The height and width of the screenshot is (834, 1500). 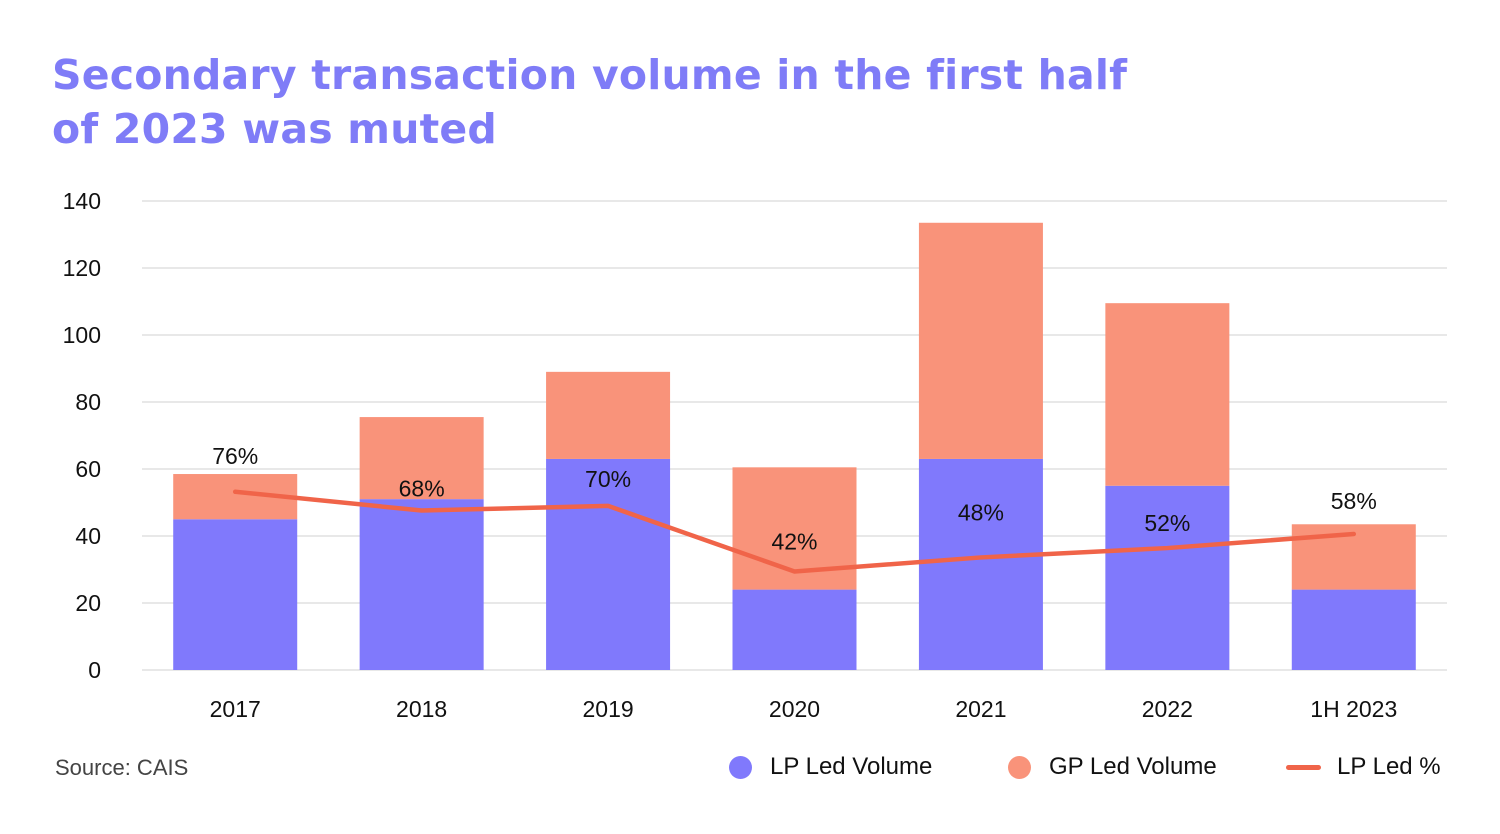 What do you see at coordinates (88, 603) in the screenshot?
I see `y-tick-label: 20` at bounding box center [88, 603].